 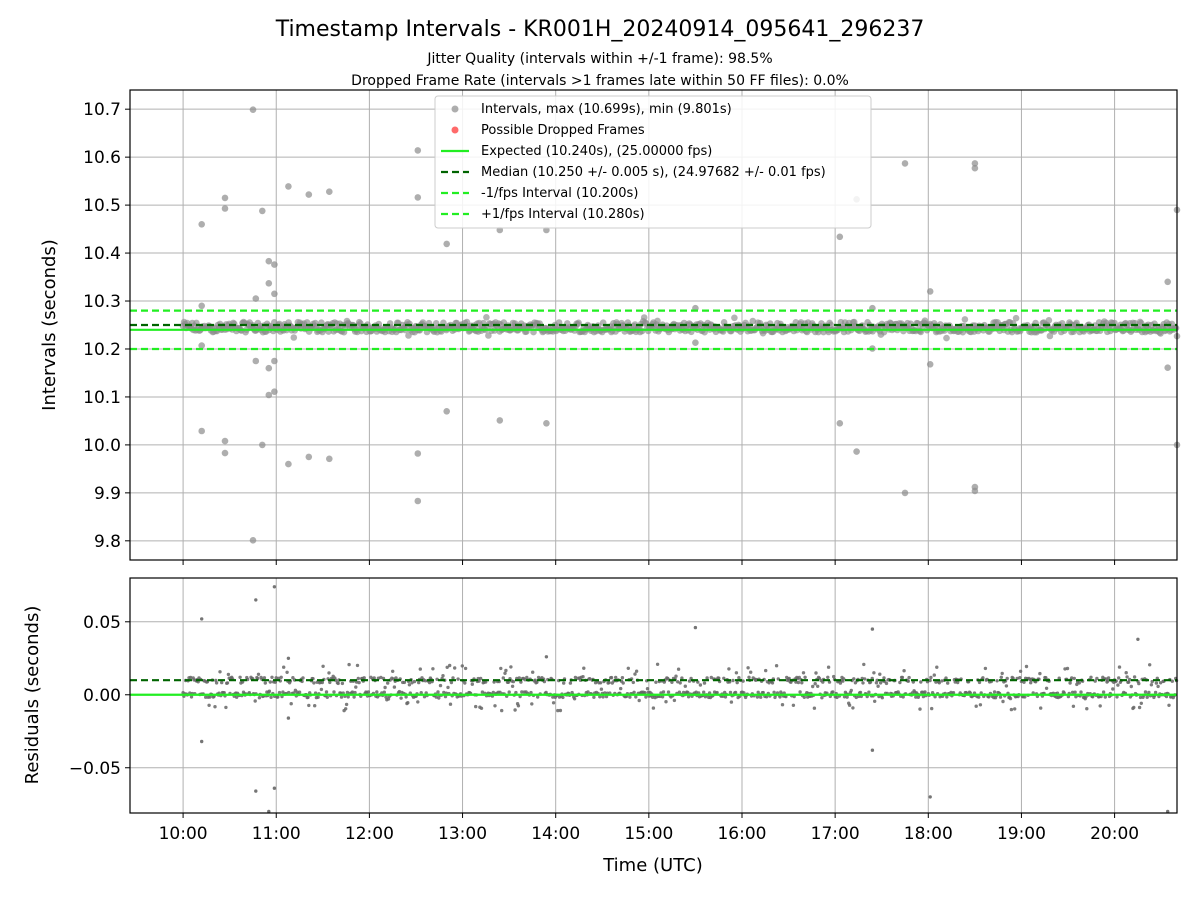 What do you see at coordinates (102, 350) in the screenshot?
I see `top-y-tick-label: 10.2` at bounding box center [102, 350].